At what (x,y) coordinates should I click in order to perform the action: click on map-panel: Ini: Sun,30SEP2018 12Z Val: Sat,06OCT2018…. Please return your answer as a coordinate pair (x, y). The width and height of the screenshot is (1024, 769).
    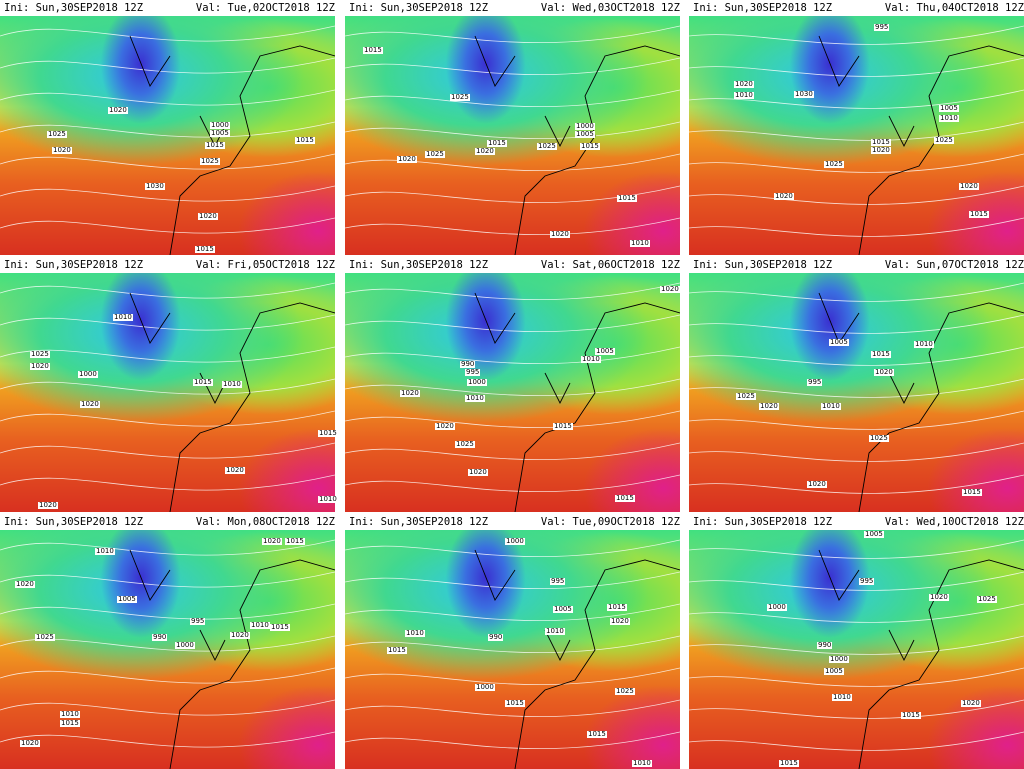
    Looking at the image, I should click on (512, 384).